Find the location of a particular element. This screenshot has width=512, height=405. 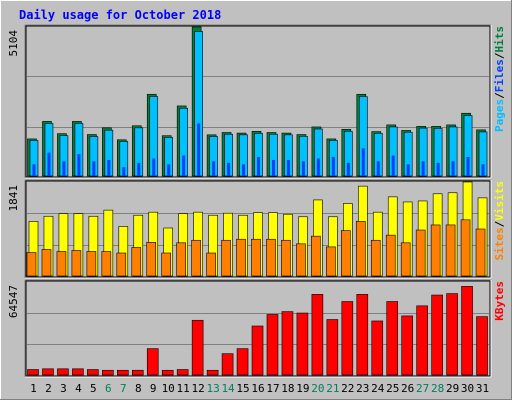

day-label: 11 is located at coordinates (183, 388).